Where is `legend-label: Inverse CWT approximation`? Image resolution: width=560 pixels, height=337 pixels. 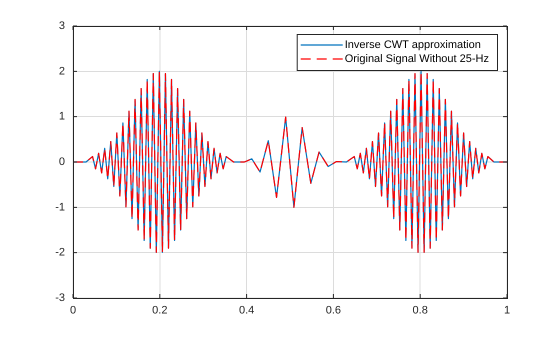 legend-label: Inverse CWT approximation is located at coordinates (412, 45).